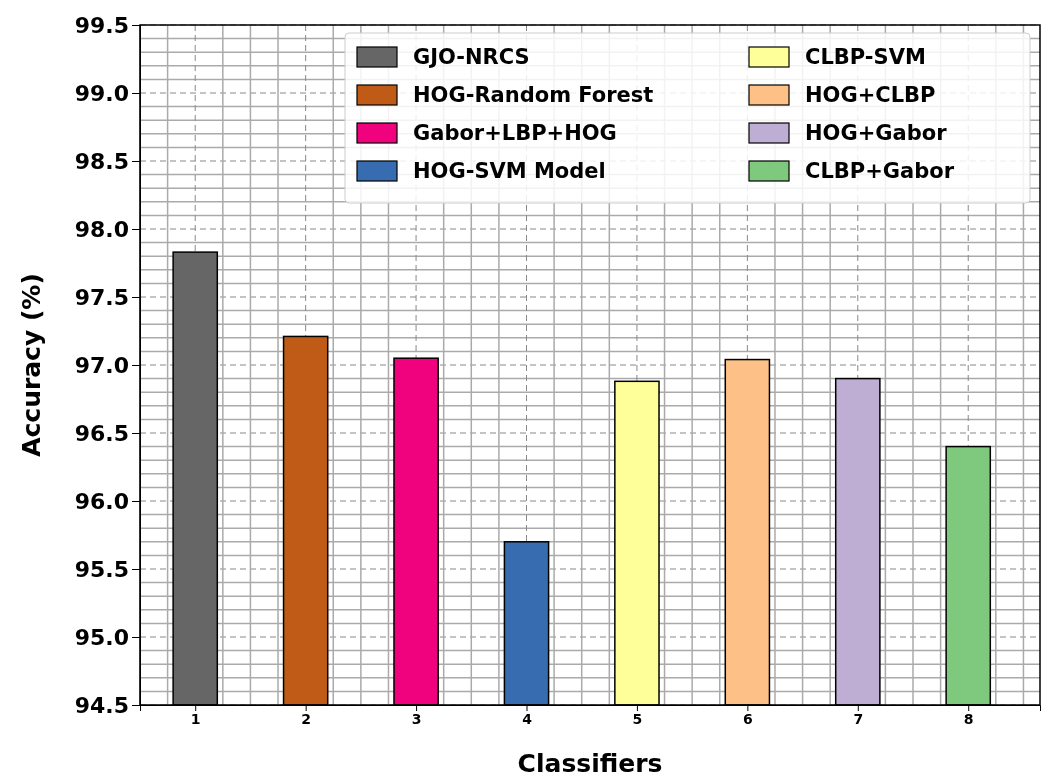  I want to click on legend-label: HOG+Gabor, so click(876, 133).